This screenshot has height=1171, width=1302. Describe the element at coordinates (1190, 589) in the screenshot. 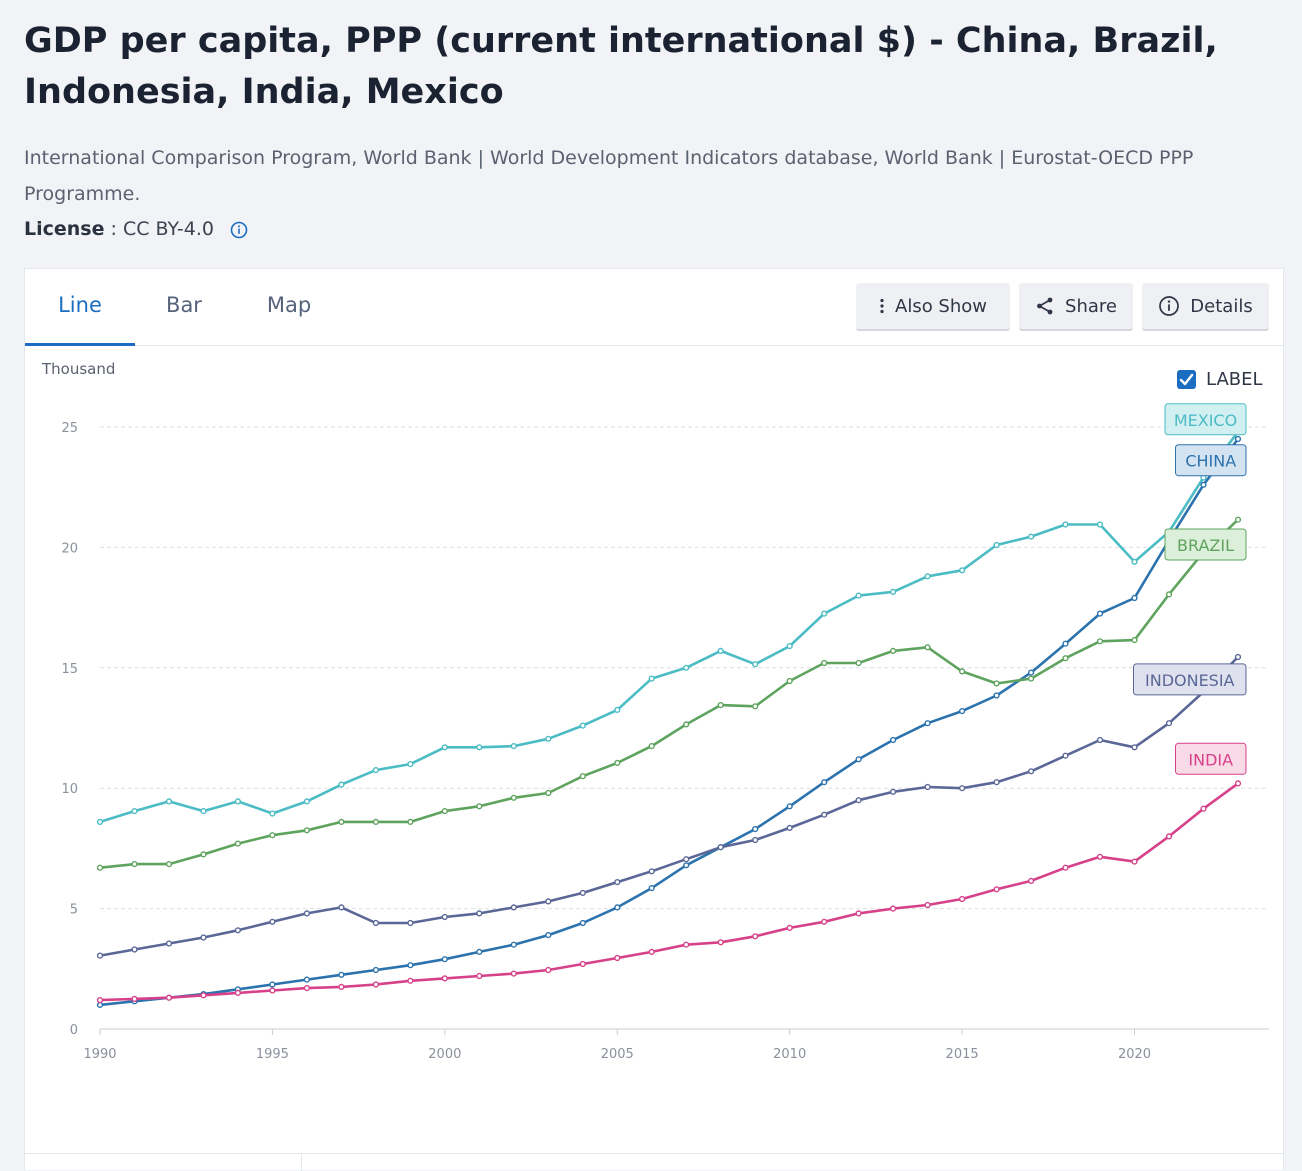

I see `series-labels: MEXICO CHINA BRAZIL INDONESIA INDIA` at that location.